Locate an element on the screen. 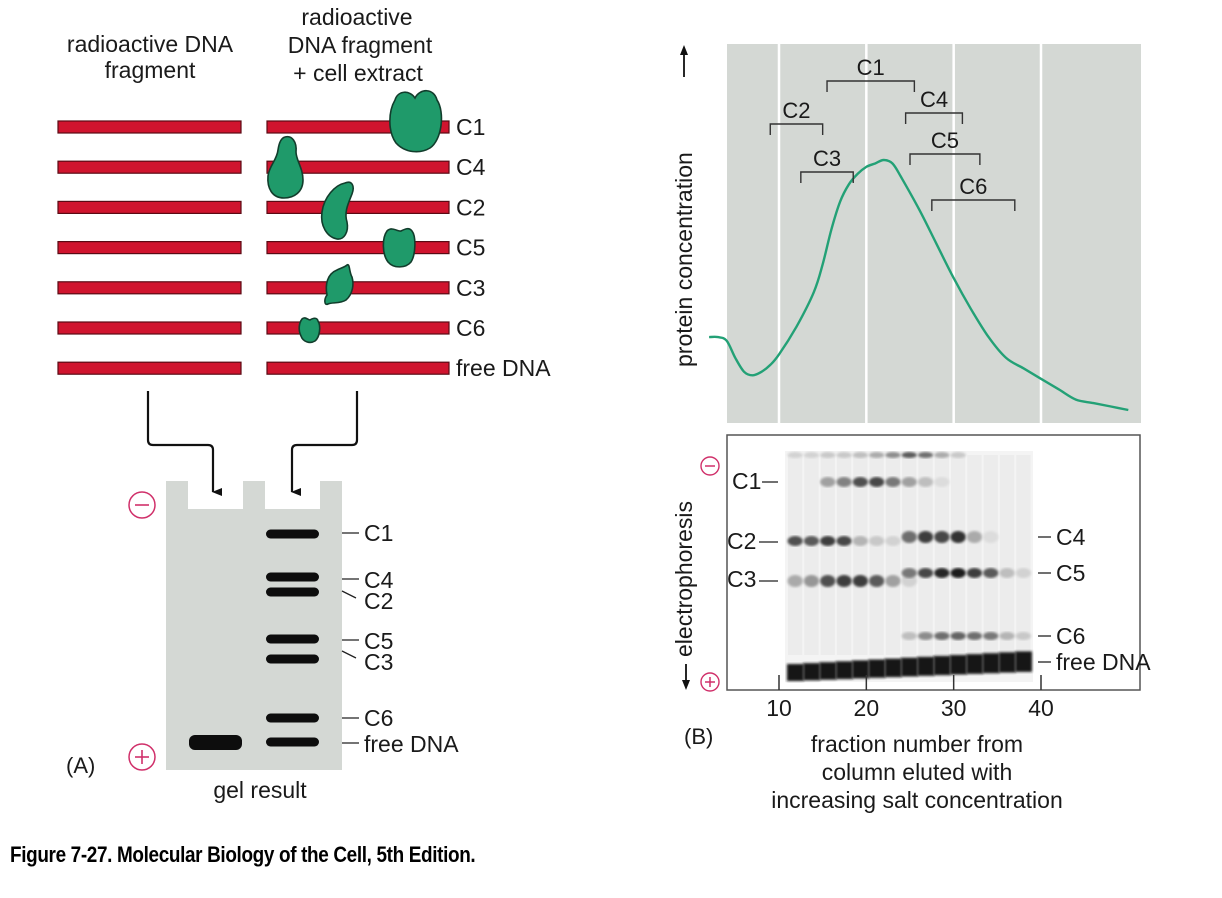 The image size is (1222, 898). gel-a-band-c3 is located at coordinates (292, 659).